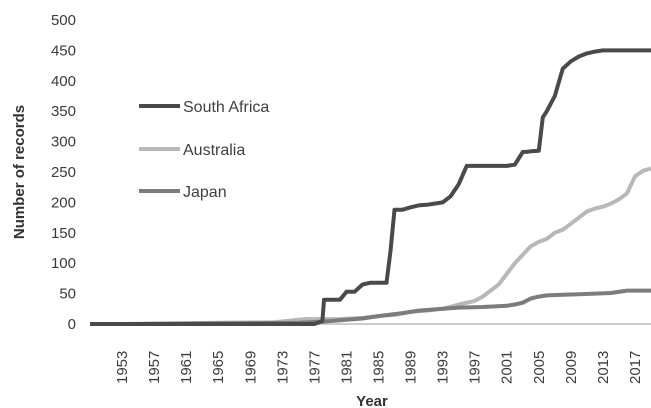  What do you see at coordinates (226, 107) in the screenshot?
I see `legend-label: South Africa` at bounding box center [226, 107].